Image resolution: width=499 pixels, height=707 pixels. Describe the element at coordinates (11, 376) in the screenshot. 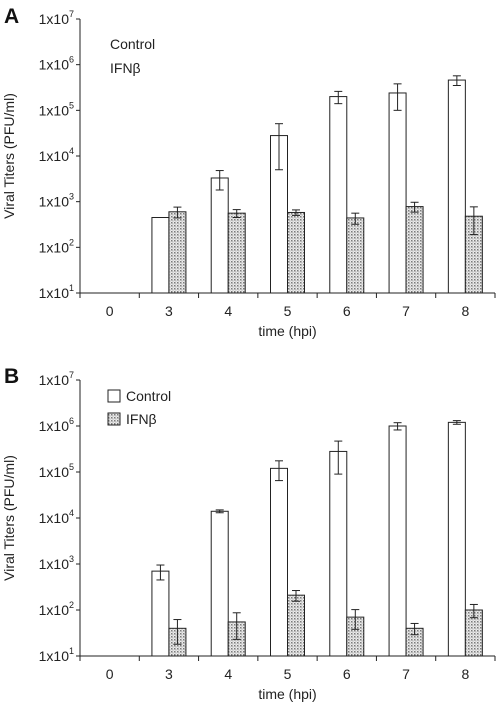

I see `panel-letter: B` at that location.